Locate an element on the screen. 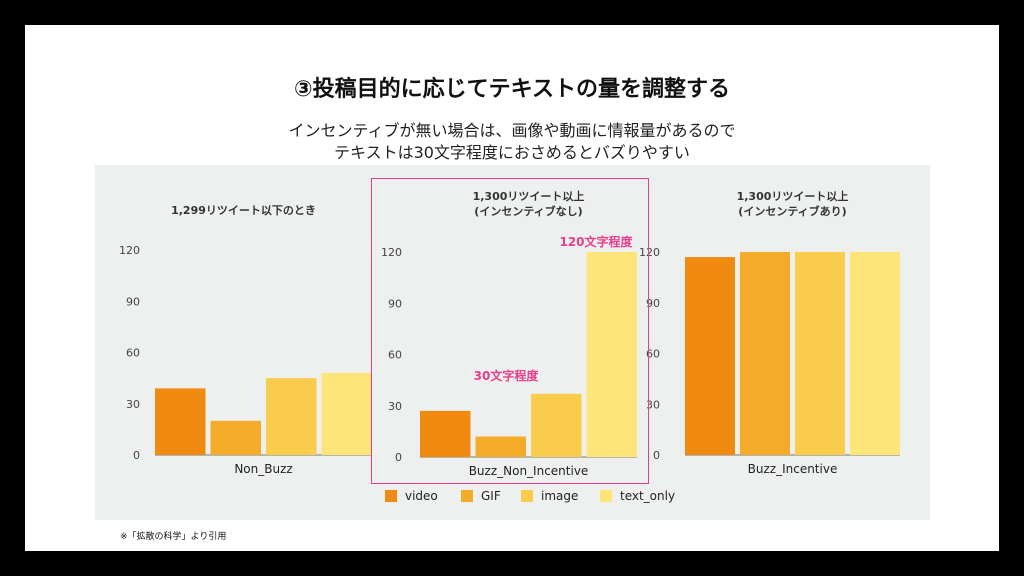  legend-label-image: image is located at coordinates (559, 496).